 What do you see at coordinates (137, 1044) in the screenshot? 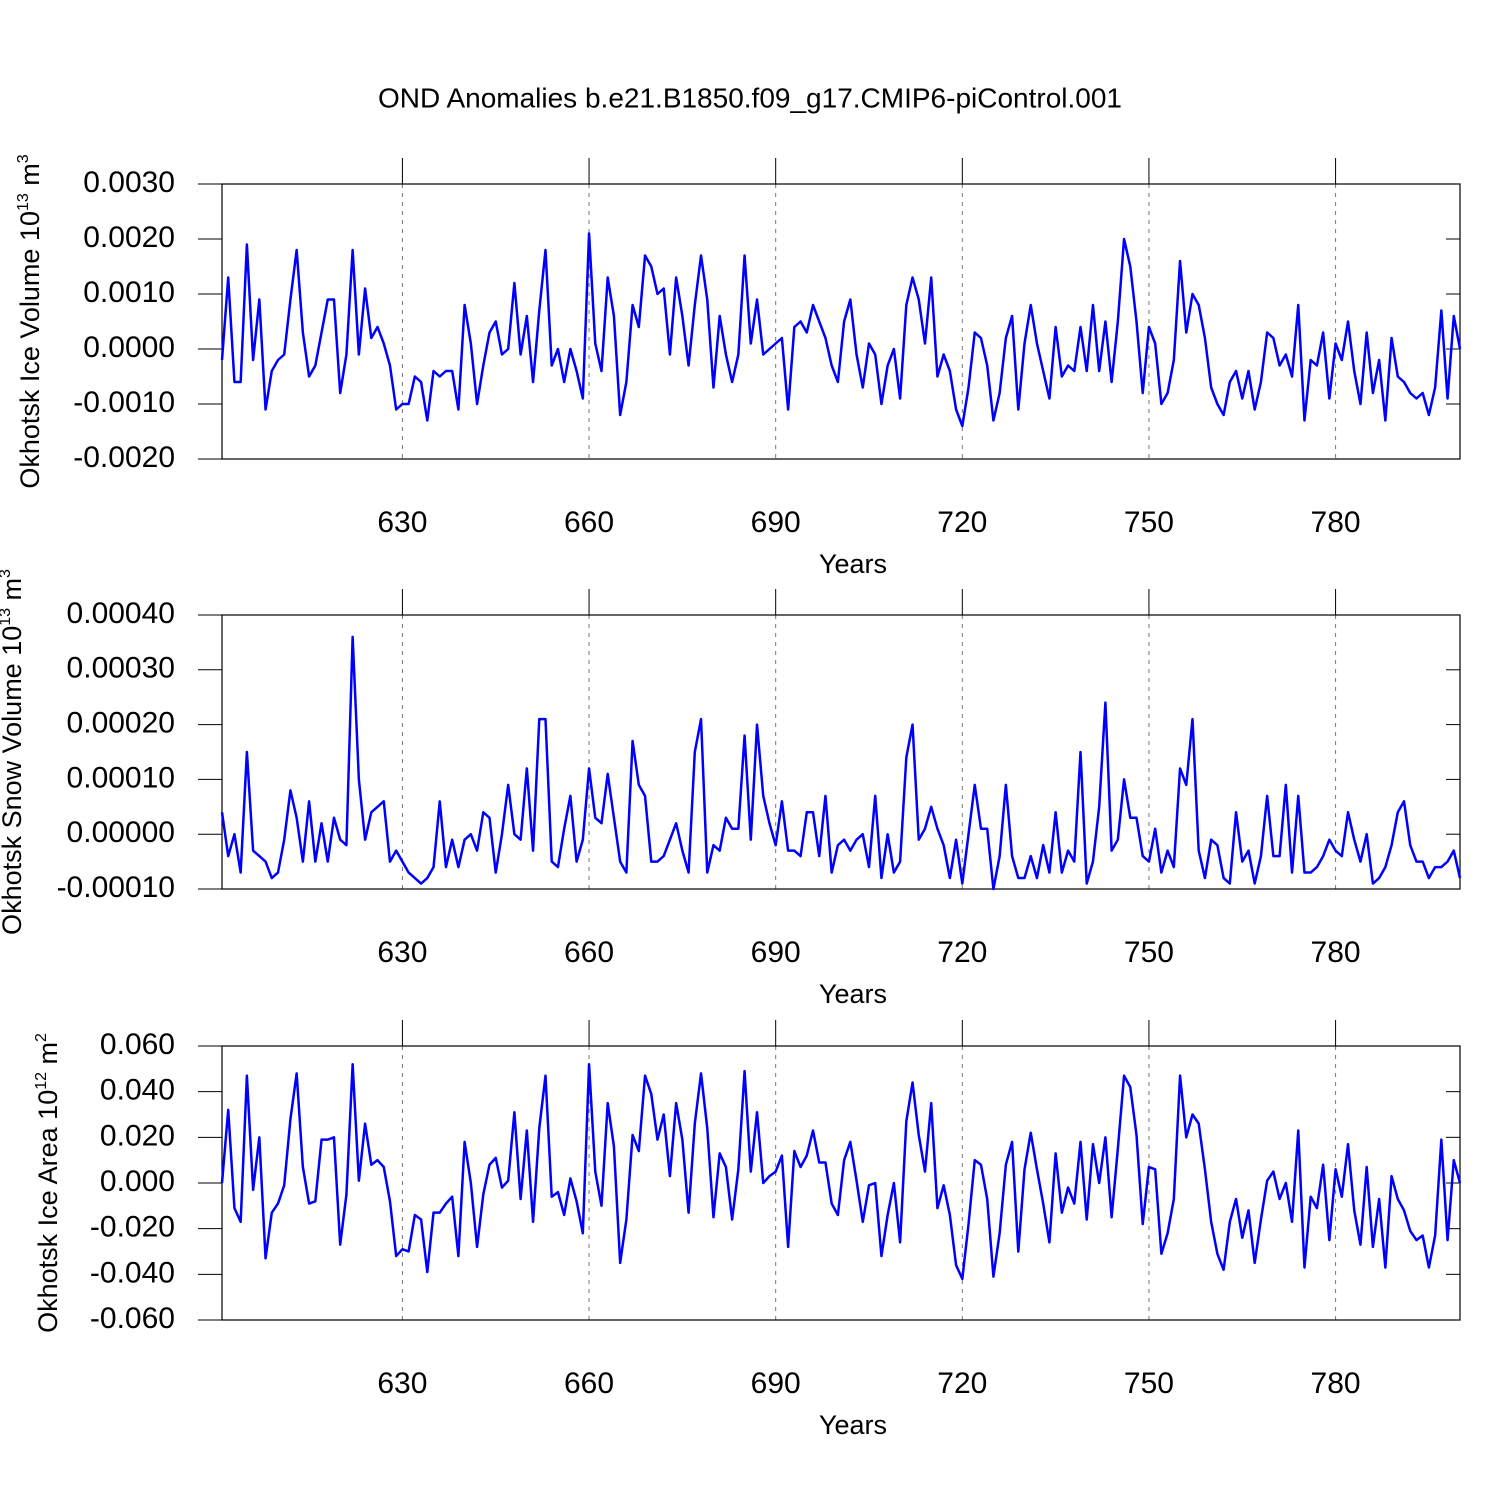
I see `y-tick-label: 0.060` at bounding box center [137, 1044].